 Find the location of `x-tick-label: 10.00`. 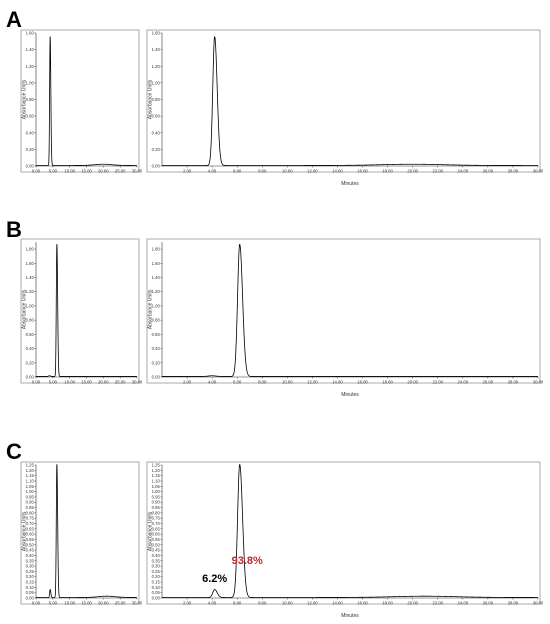

x-tick-label: 10.00 is located at coordinates (287, 382).